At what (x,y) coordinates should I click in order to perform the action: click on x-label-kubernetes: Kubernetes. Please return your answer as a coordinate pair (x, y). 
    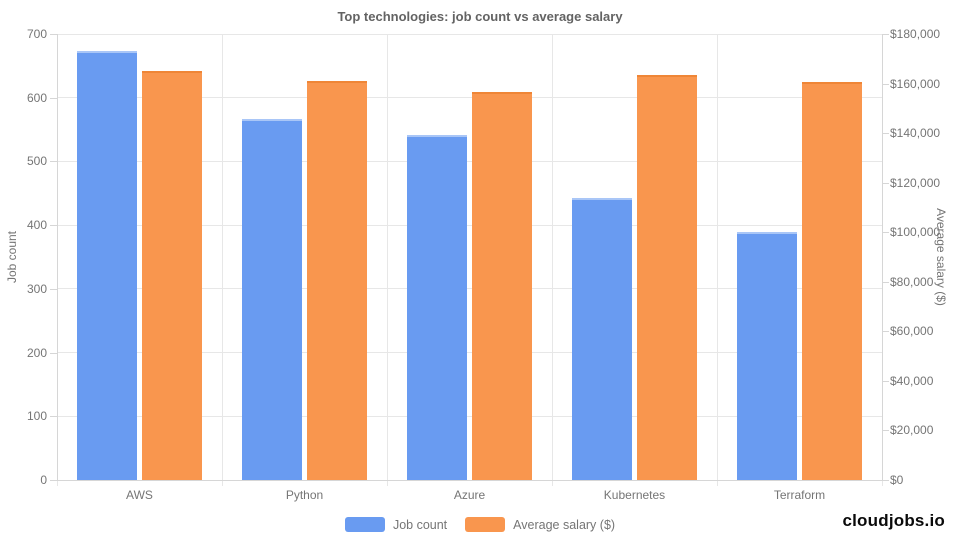
    Looking at the image, I should click on (634, 495).